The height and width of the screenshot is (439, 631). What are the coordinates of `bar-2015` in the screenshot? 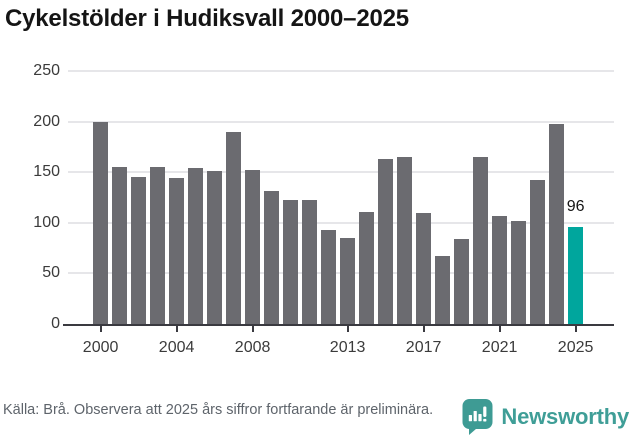 It's located at (386, 241).